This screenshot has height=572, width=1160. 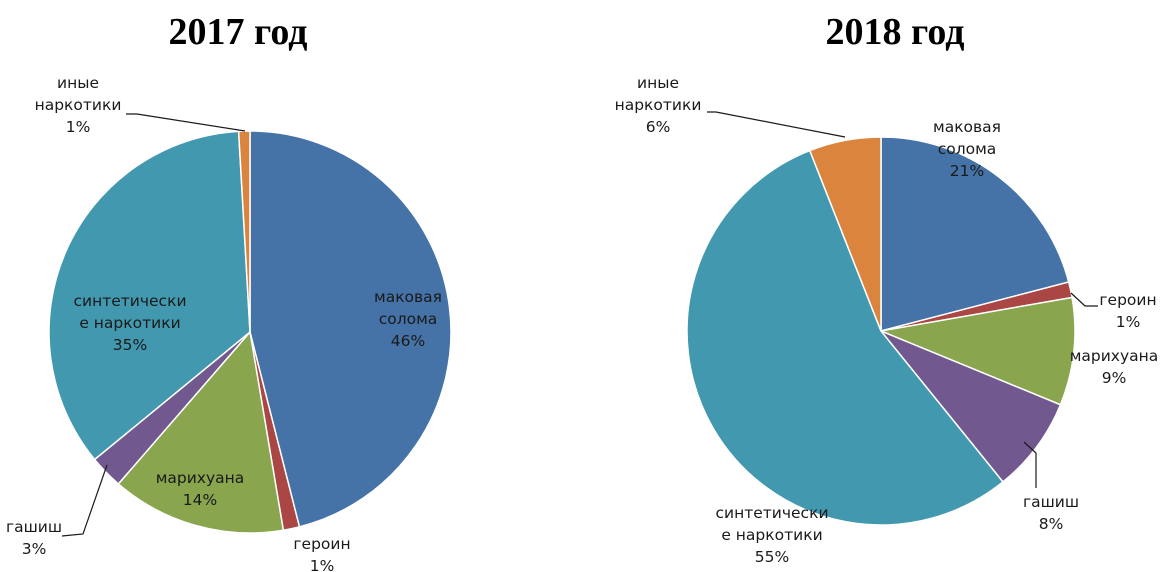 I want to click on label-percent: 21%, so click(x=967, y=171).